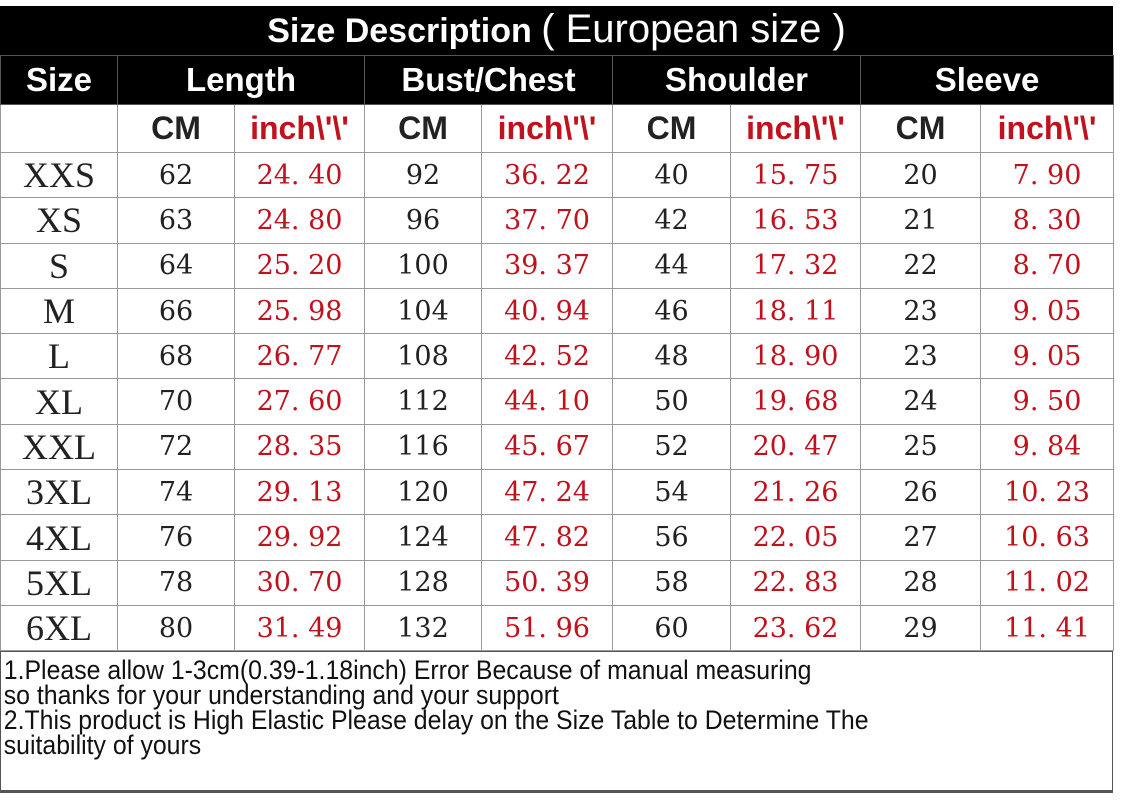 The image size is (1124, 800). Describe the element at coordinates (59, 401) in the screenshot. I see `size-cell: XL` at that location.